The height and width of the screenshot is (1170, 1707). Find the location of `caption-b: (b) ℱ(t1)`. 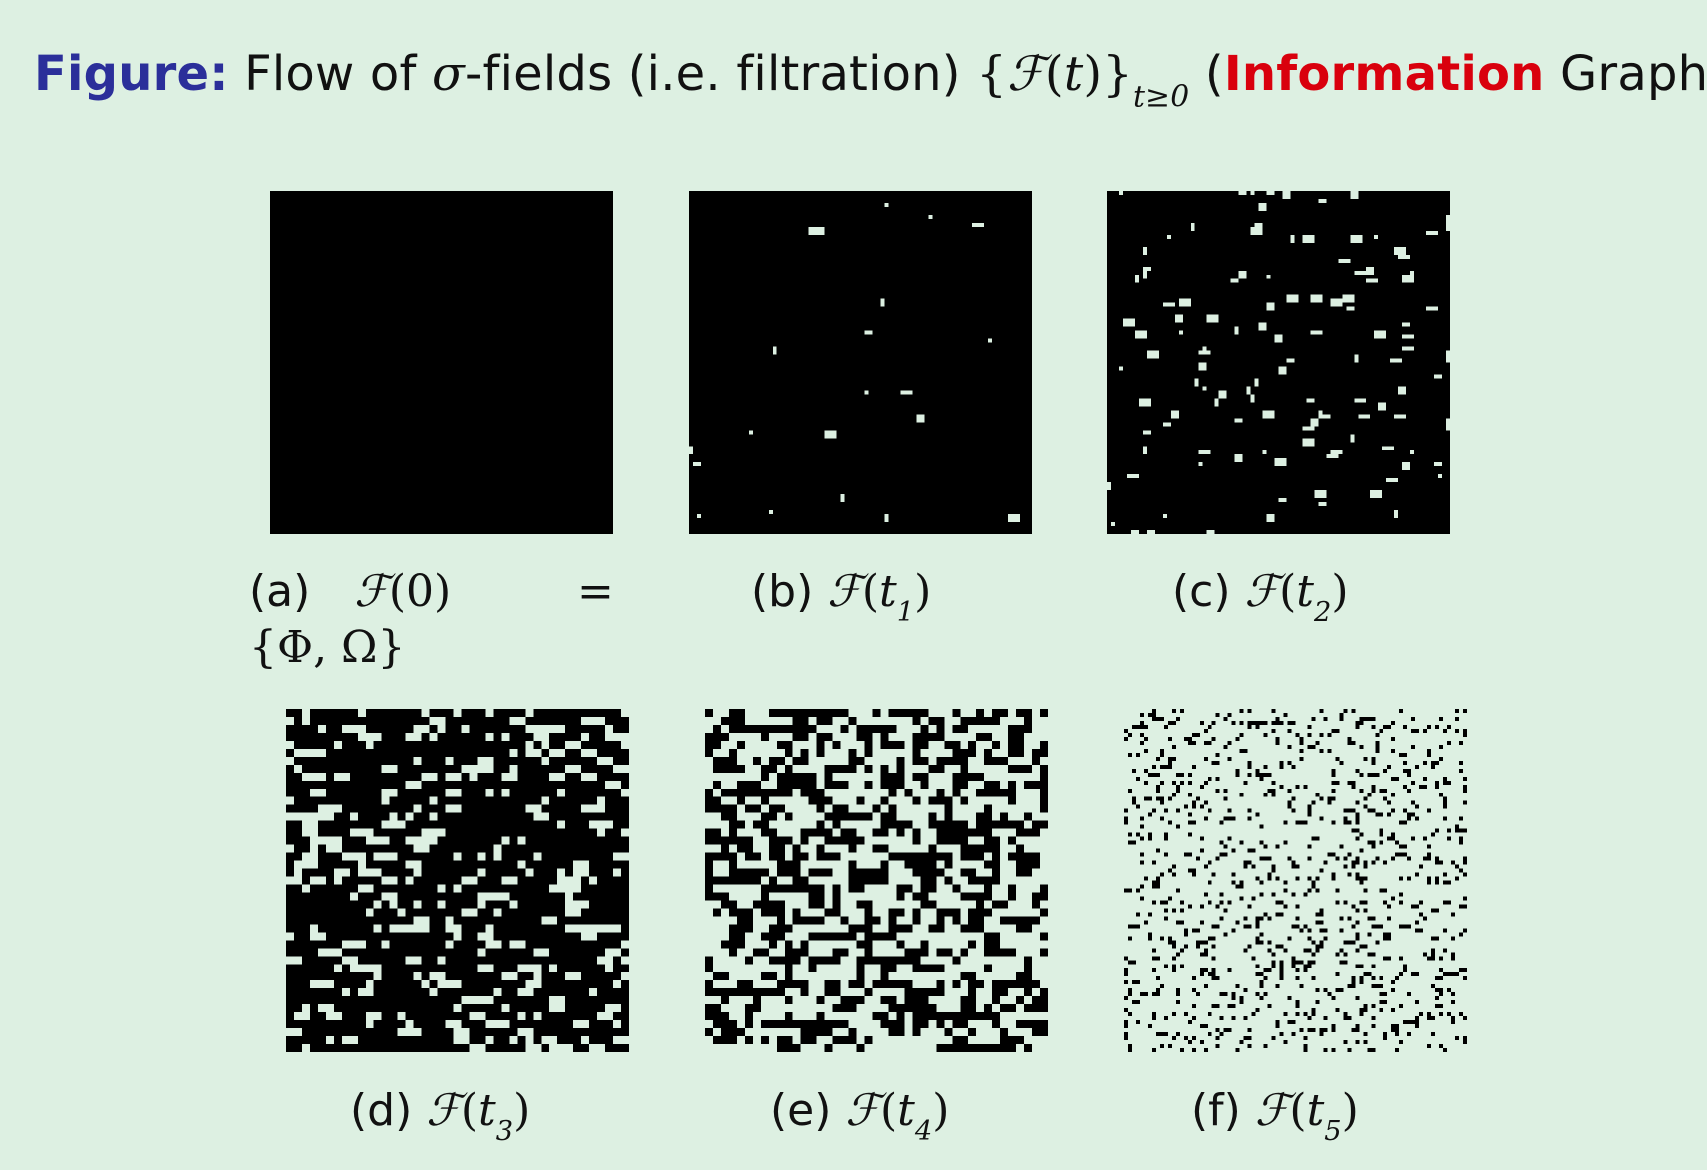

caption-b: (b) ℱ(t1) is located at coordinates (841, 598).